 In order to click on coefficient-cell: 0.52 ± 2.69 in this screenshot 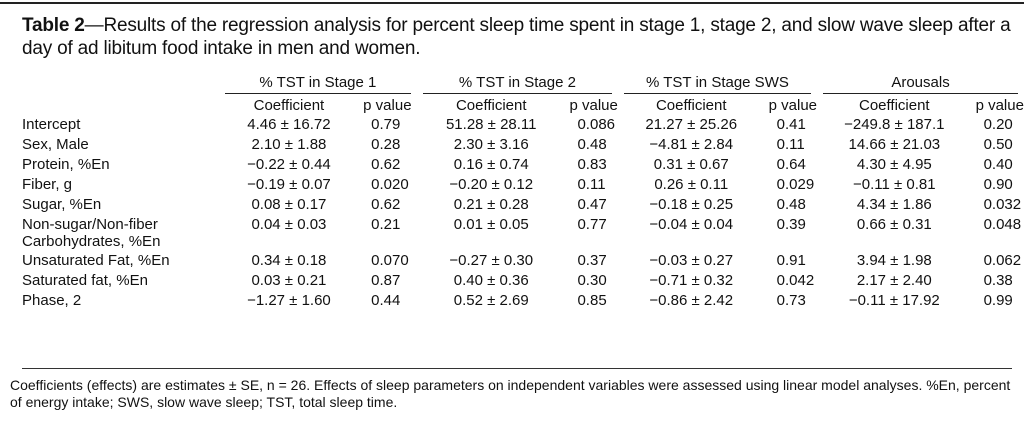, I will do `click(491, 300)`.